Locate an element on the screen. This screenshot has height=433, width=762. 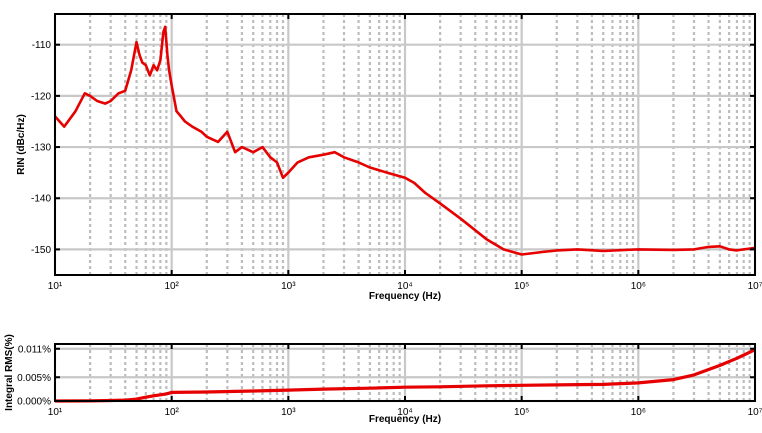
y-tick-label: -120 is located at coordinates (41, 96).